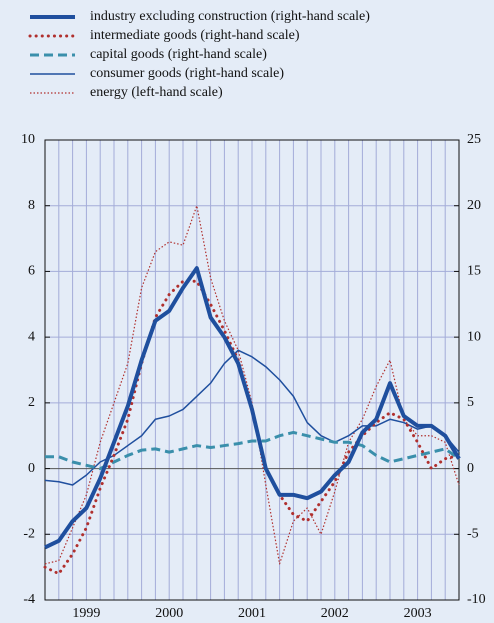 This screenshot has width=494, height=623. Describe the element at coordinates (156, 92) in the screenshot. I see `legend-label: energy (left-hand scale)` at that location.